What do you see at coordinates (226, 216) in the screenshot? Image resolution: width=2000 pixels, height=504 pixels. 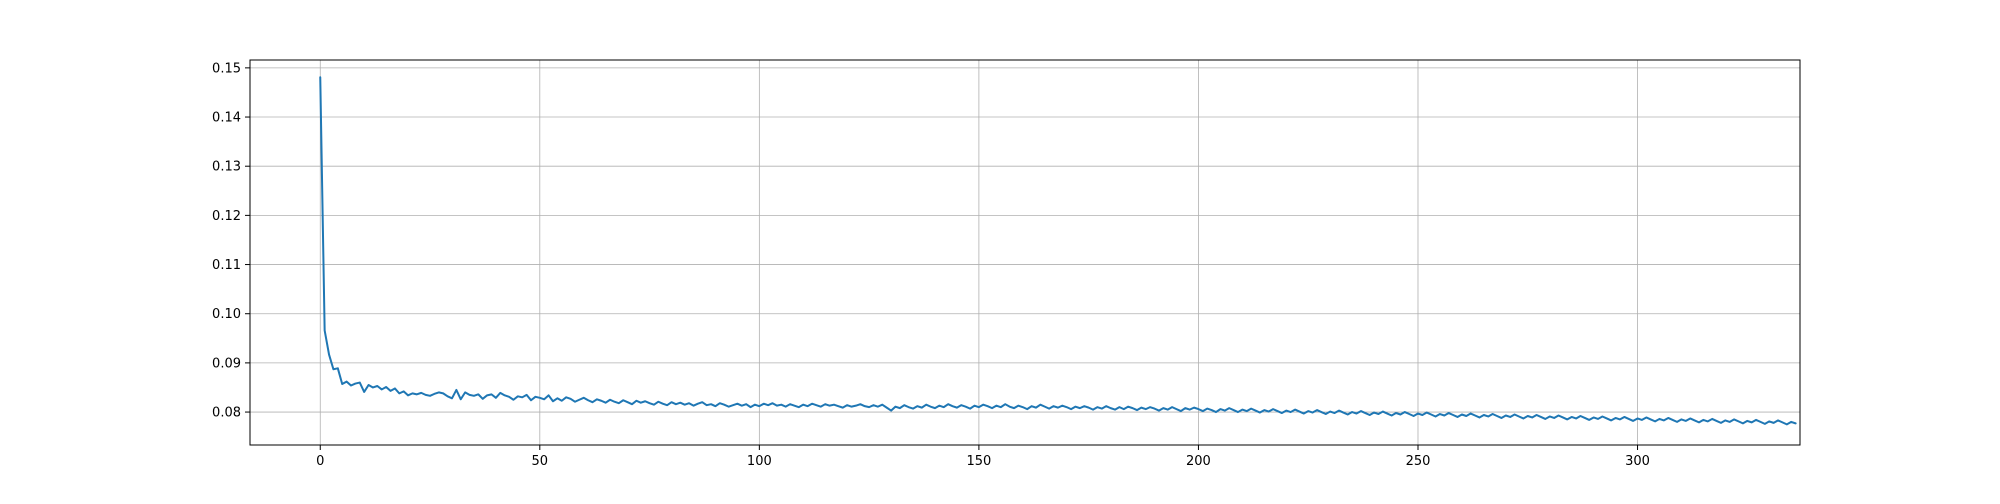 I see `y-tick-label: 0.12` at bounding box center [226, 216].